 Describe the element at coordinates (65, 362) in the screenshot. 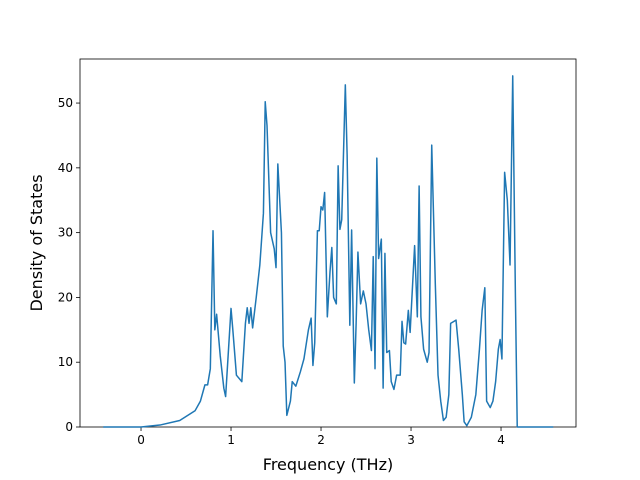

I see `y-tick-label: 10` at that location.